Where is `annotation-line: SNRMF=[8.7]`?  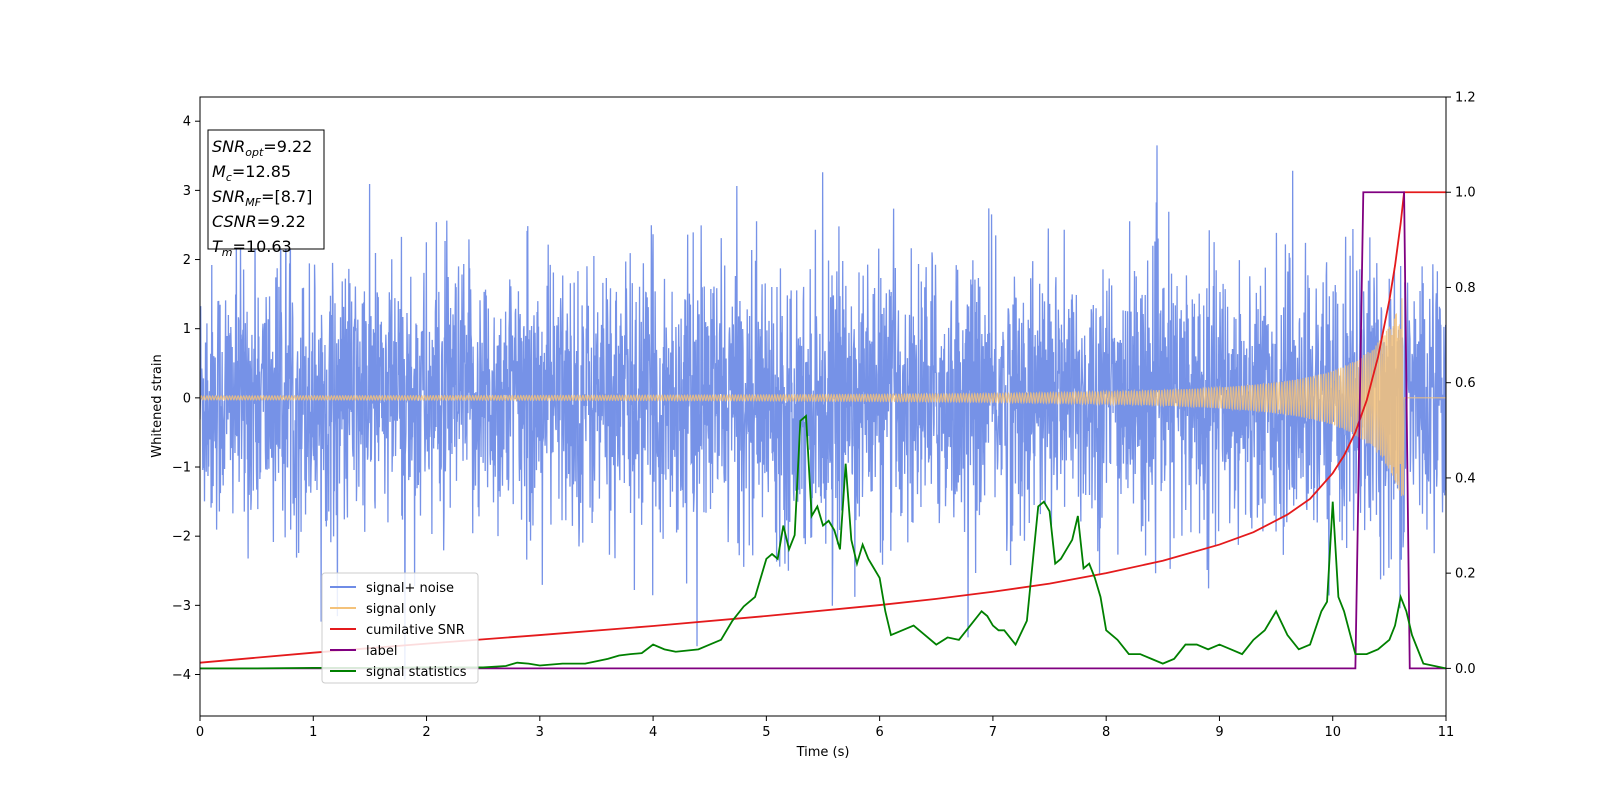
annotation-line: SNRMF=[8.7] is located at coordinates (262, 198).